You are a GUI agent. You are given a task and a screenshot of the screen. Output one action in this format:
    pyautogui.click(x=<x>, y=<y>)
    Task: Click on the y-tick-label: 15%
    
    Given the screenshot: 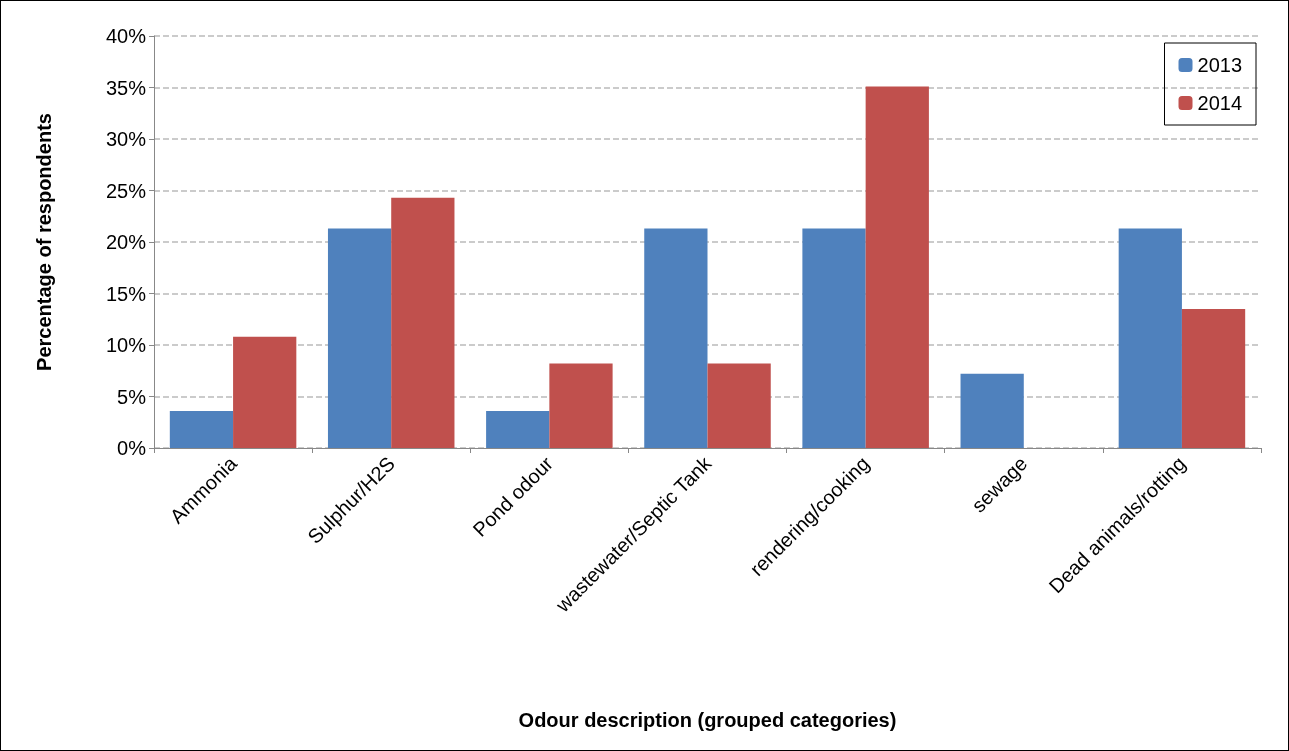 What is the action you would take?
    pyautogui.click(x=126, y=293)
    